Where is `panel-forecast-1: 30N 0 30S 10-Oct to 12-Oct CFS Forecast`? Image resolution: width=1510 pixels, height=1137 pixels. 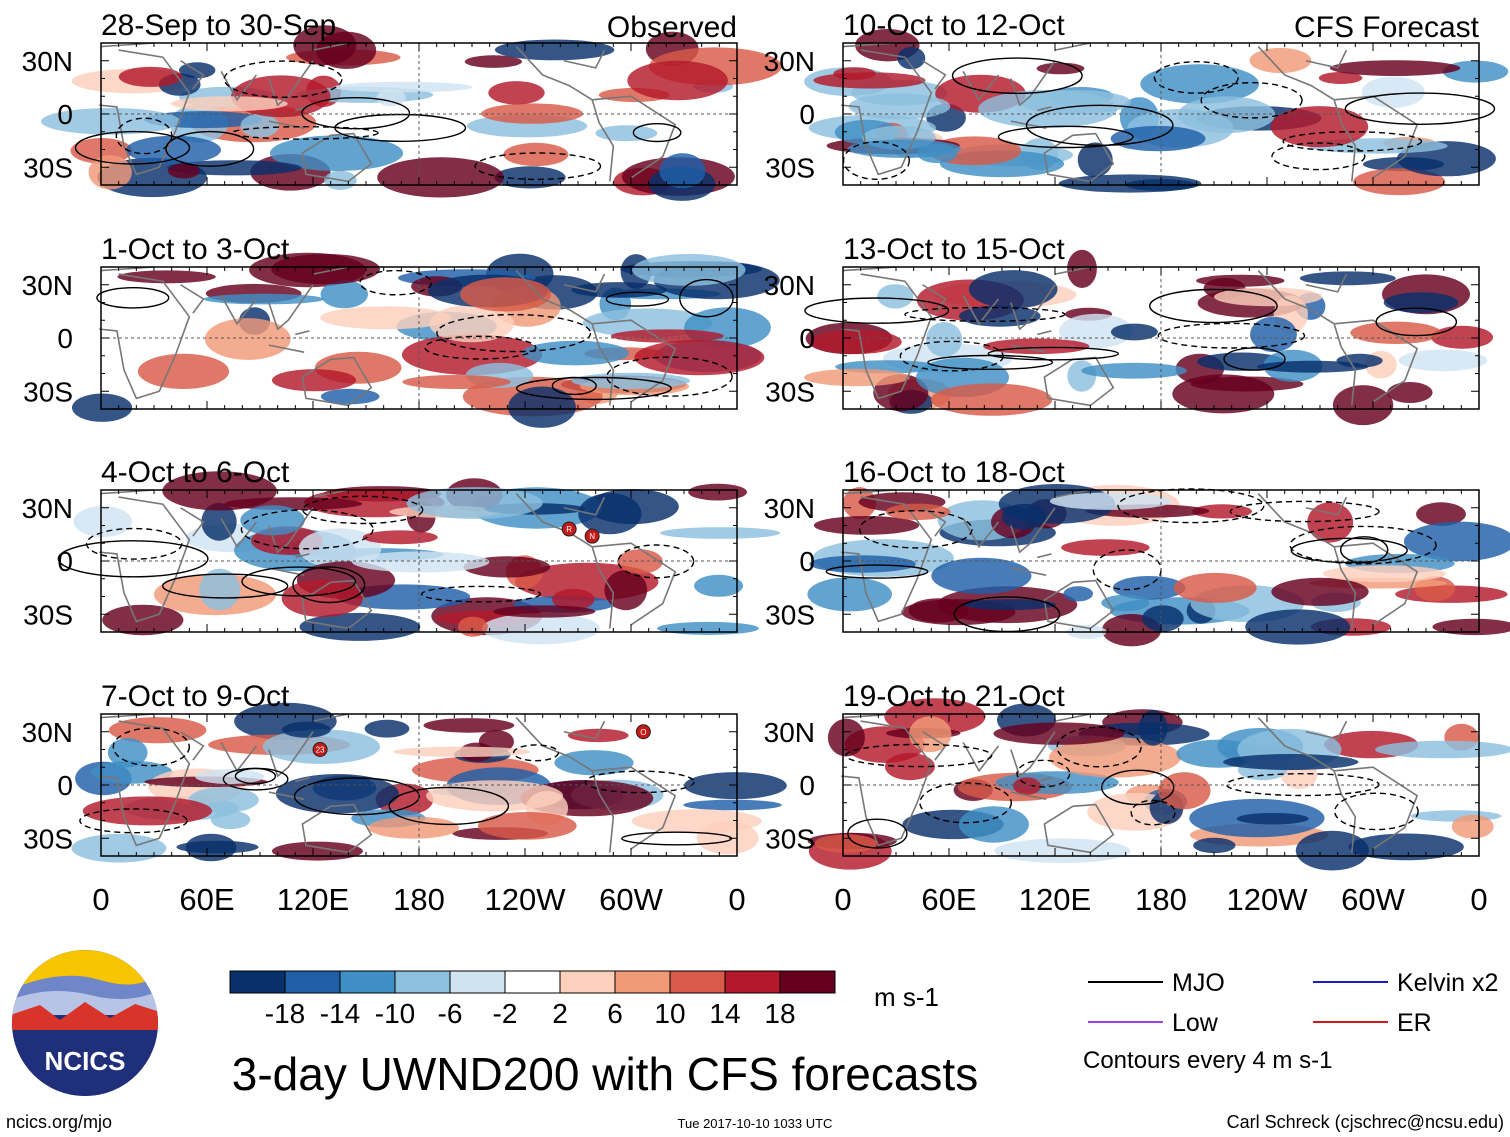
panel-forecast-1: 30N 0 30S 10-Oct to 12-Oct CFS Forecast is located at coordinates (1136, 102).